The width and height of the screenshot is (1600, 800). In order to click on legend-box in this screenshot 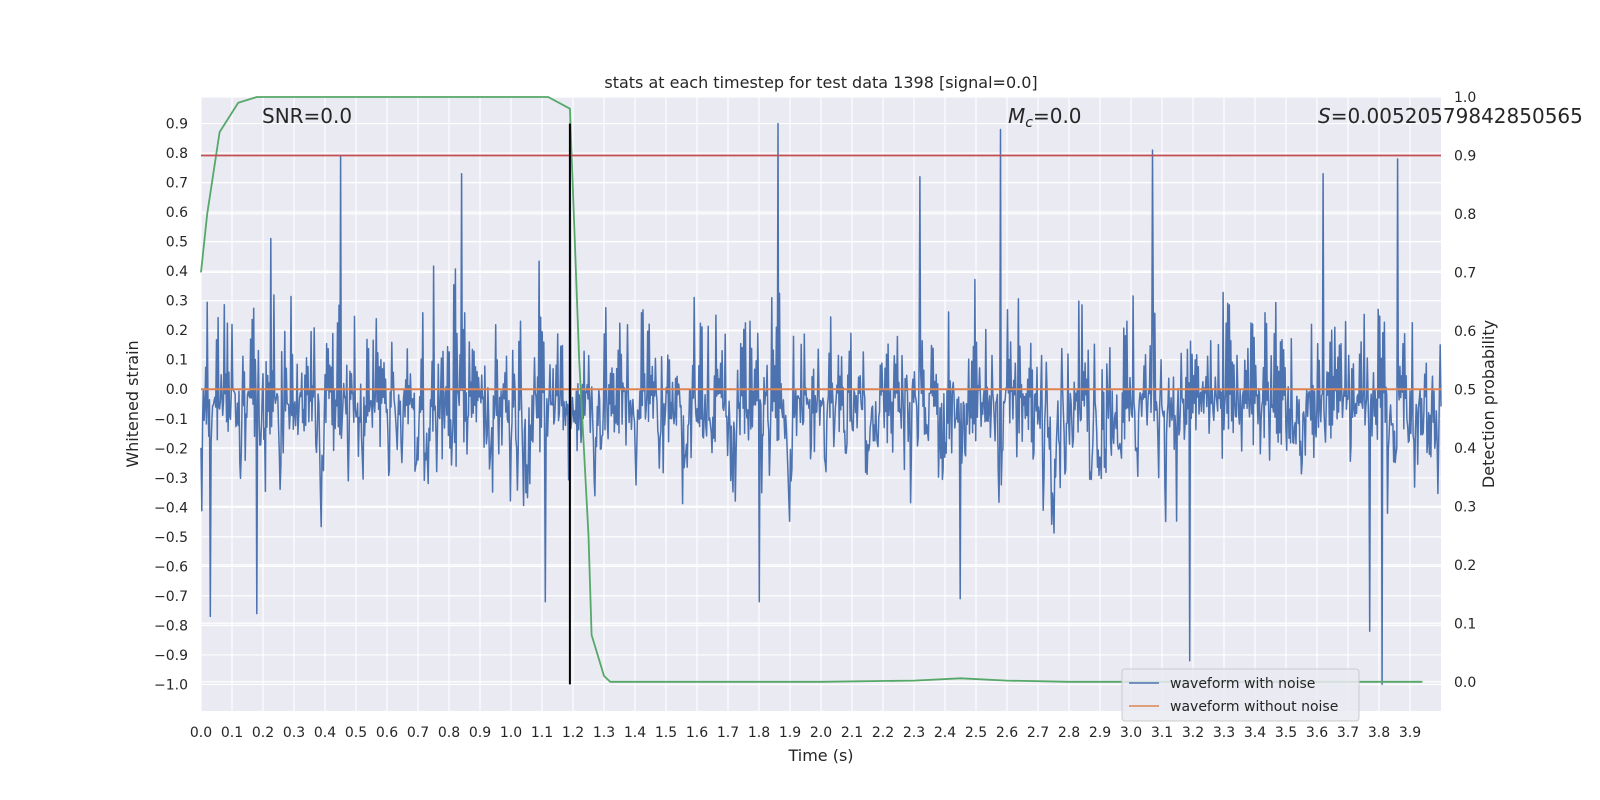, I will do `click(1240, 695)`.